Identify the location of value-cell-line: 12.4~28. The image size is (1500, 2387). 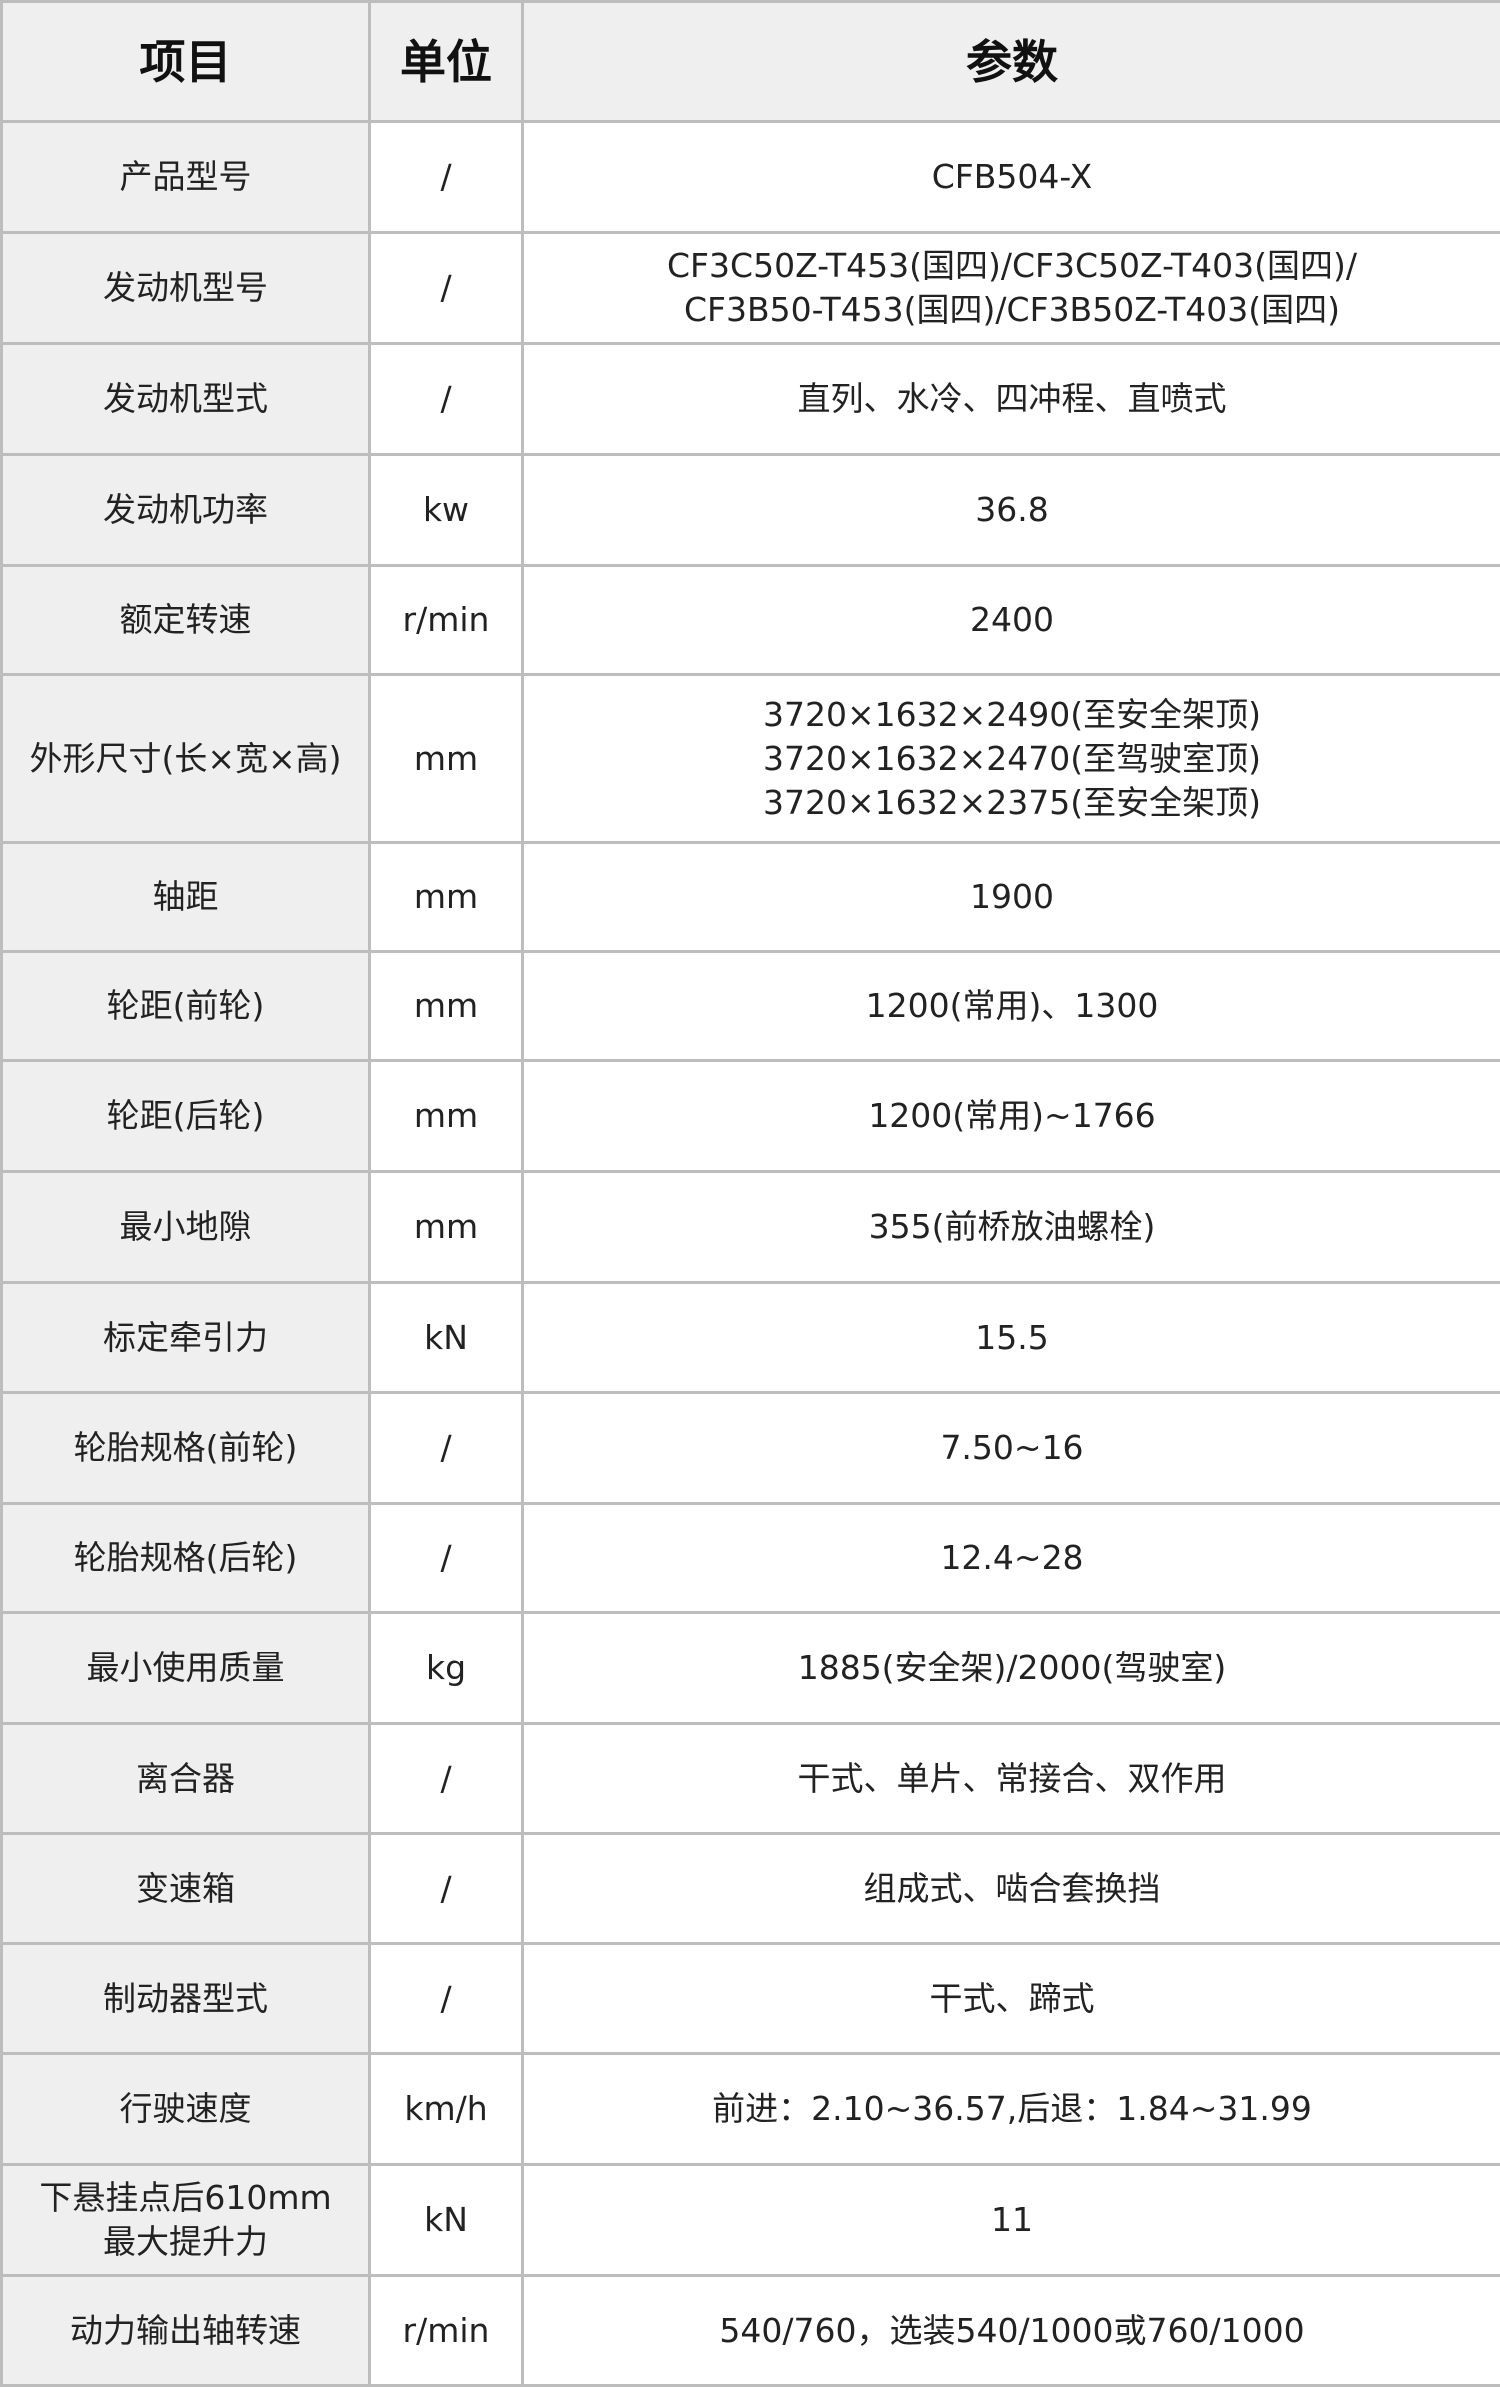
(1012, 1558).